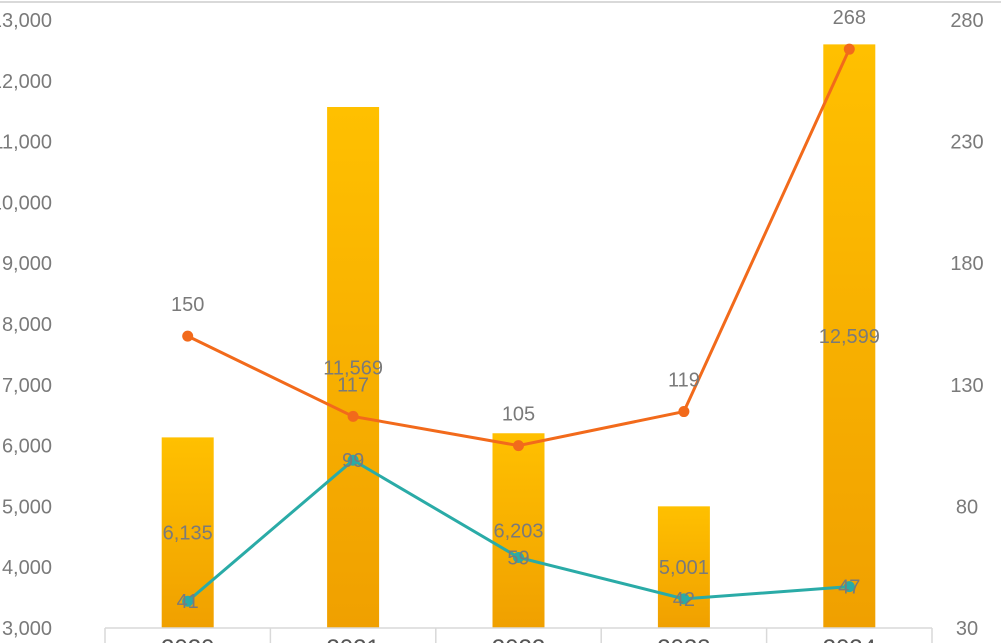  I want to click on x-tick-label: 2020, so click(187, 639).